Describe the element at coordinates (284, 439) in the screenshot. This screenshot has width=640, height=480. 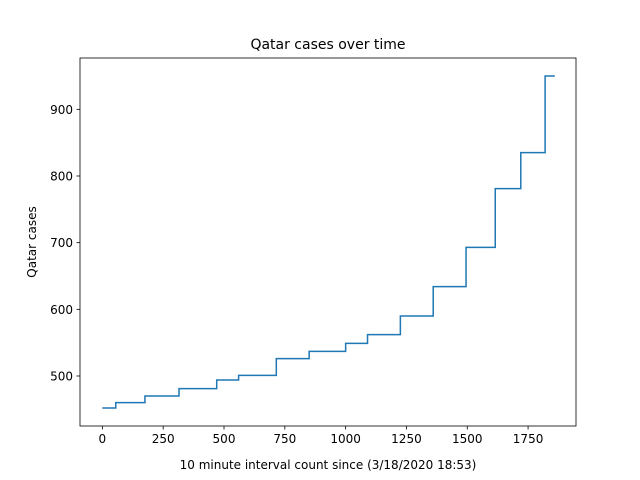
I see `x-tick-label: 750` at that location.